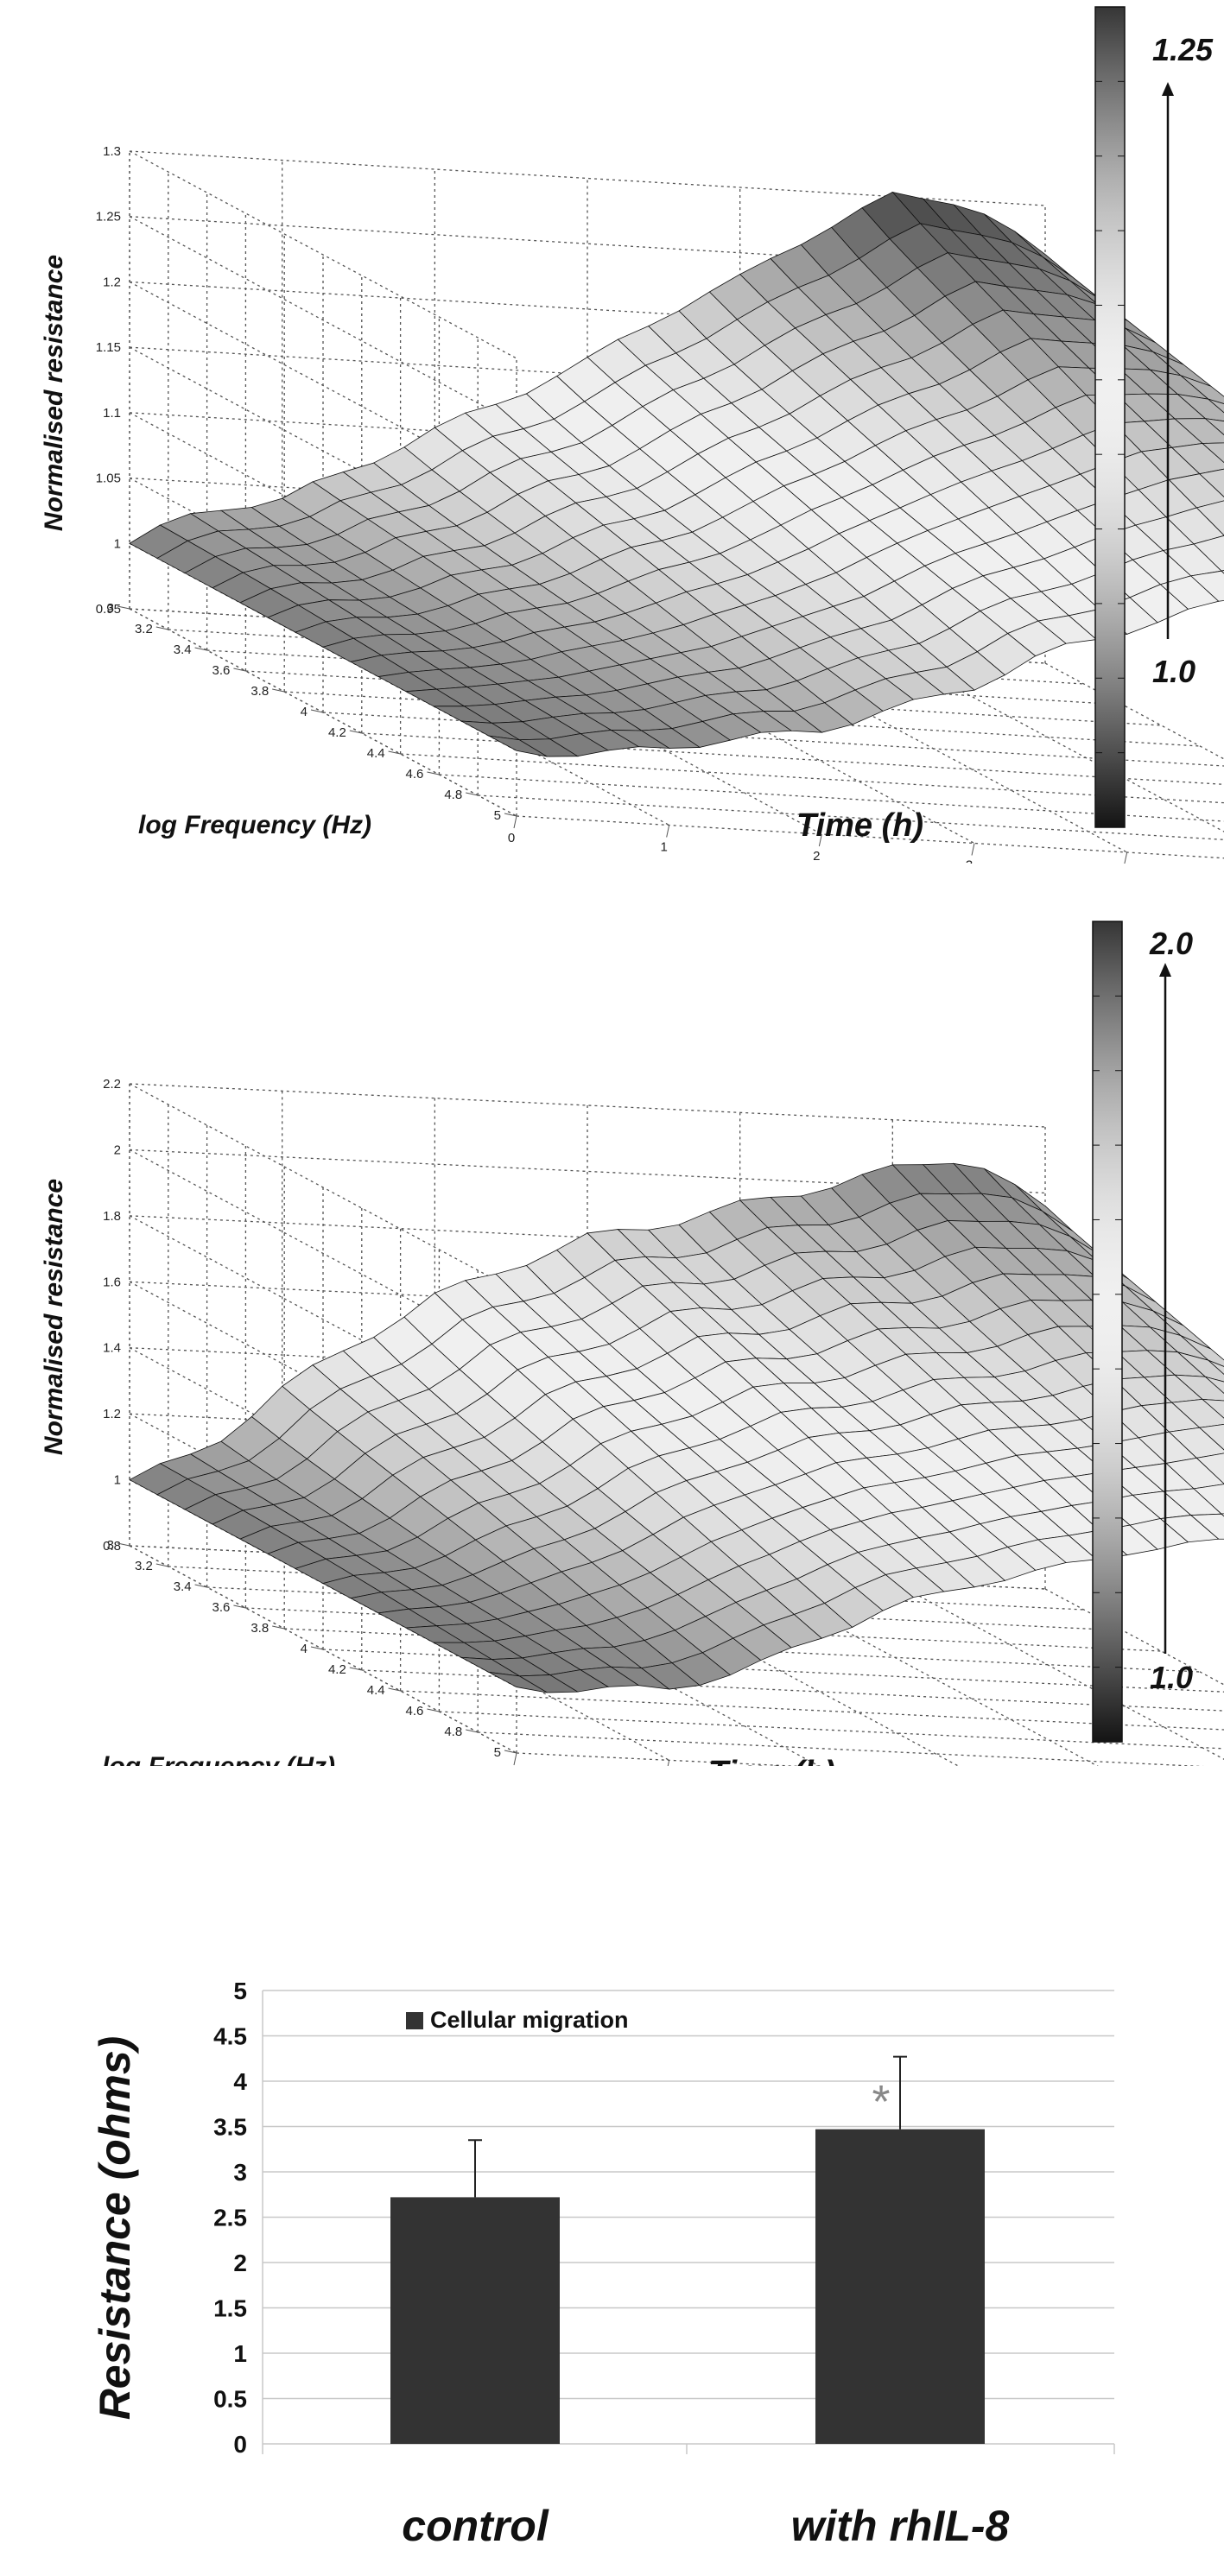 The image size is (1224, 2576). What do you see at coordinates (112, 413) in the screenshot?
I see `z-tick-label: 1.1` at bounding box center [112, 413].